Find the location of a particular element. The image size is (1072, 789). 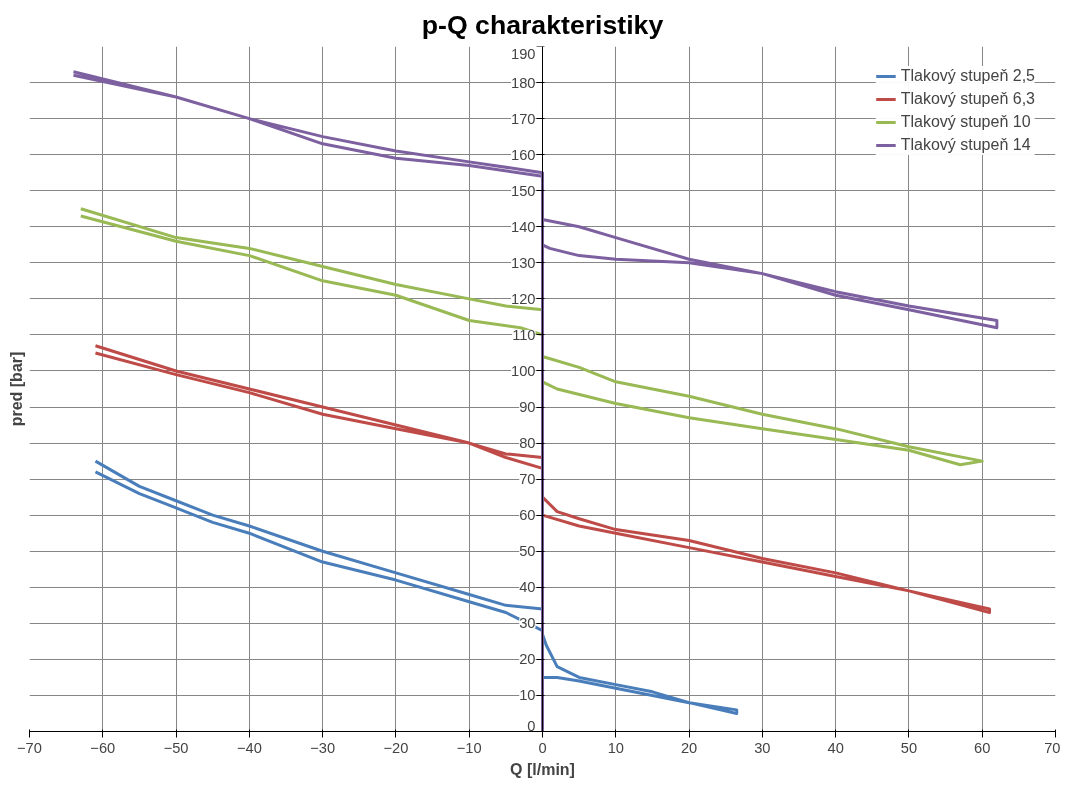

x-tick-label: 30 is located at coordinates (762, 747).